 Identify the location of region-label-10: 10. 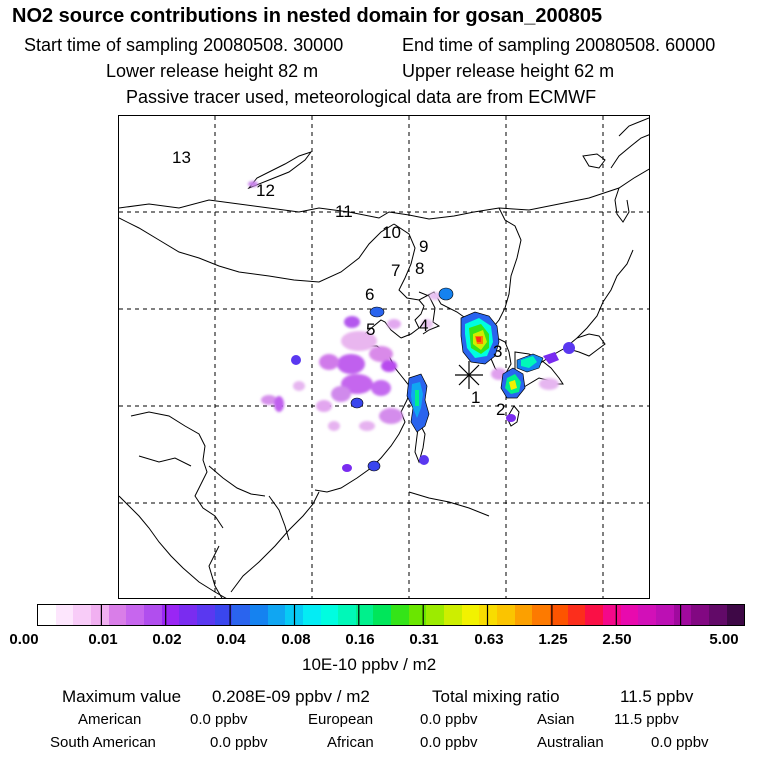
(391, 232).